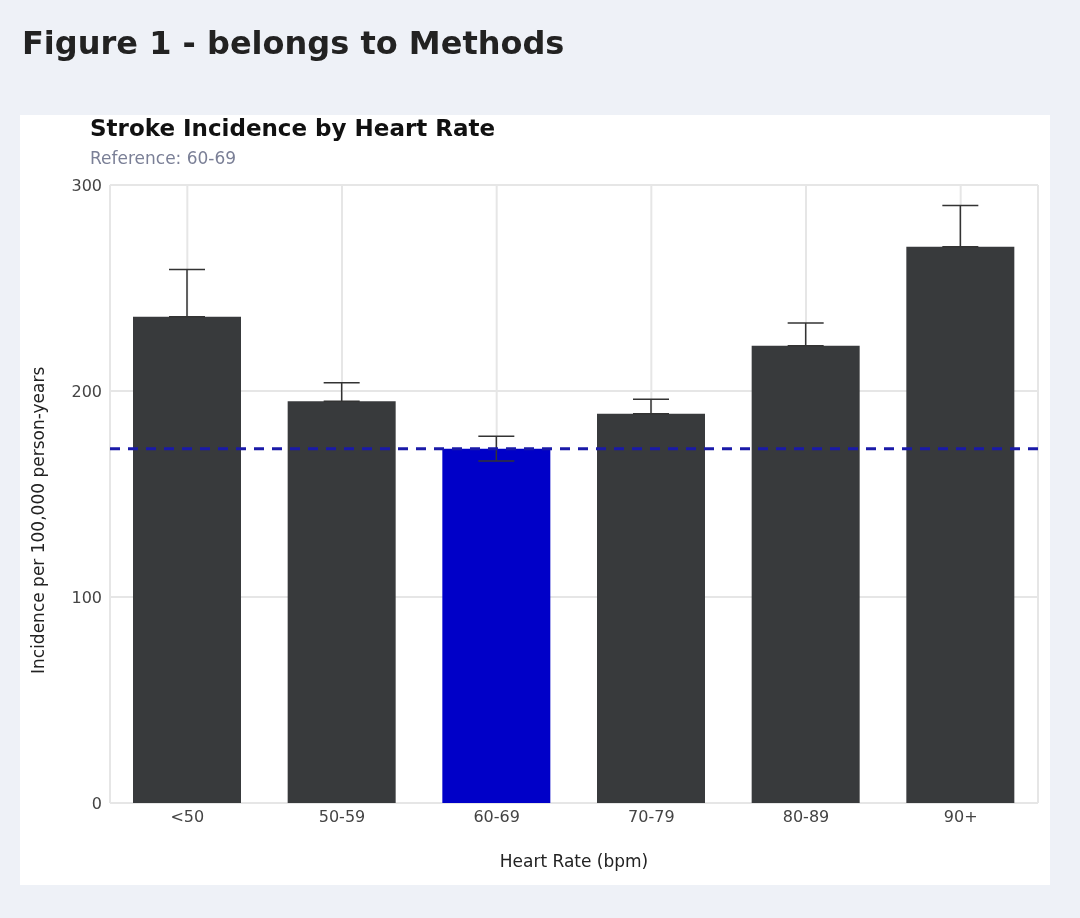  What do you see at coordinates (86, 185) in the screenshot?
I see `y-tick-label: 300` at bounding box center [86, 185].